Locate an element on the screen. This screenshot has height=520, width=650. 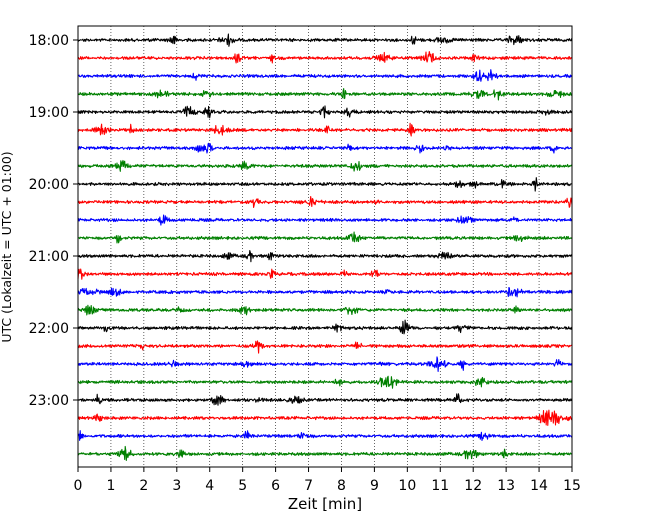
x-tick-label: 0 is located at coordinates (78, 486).